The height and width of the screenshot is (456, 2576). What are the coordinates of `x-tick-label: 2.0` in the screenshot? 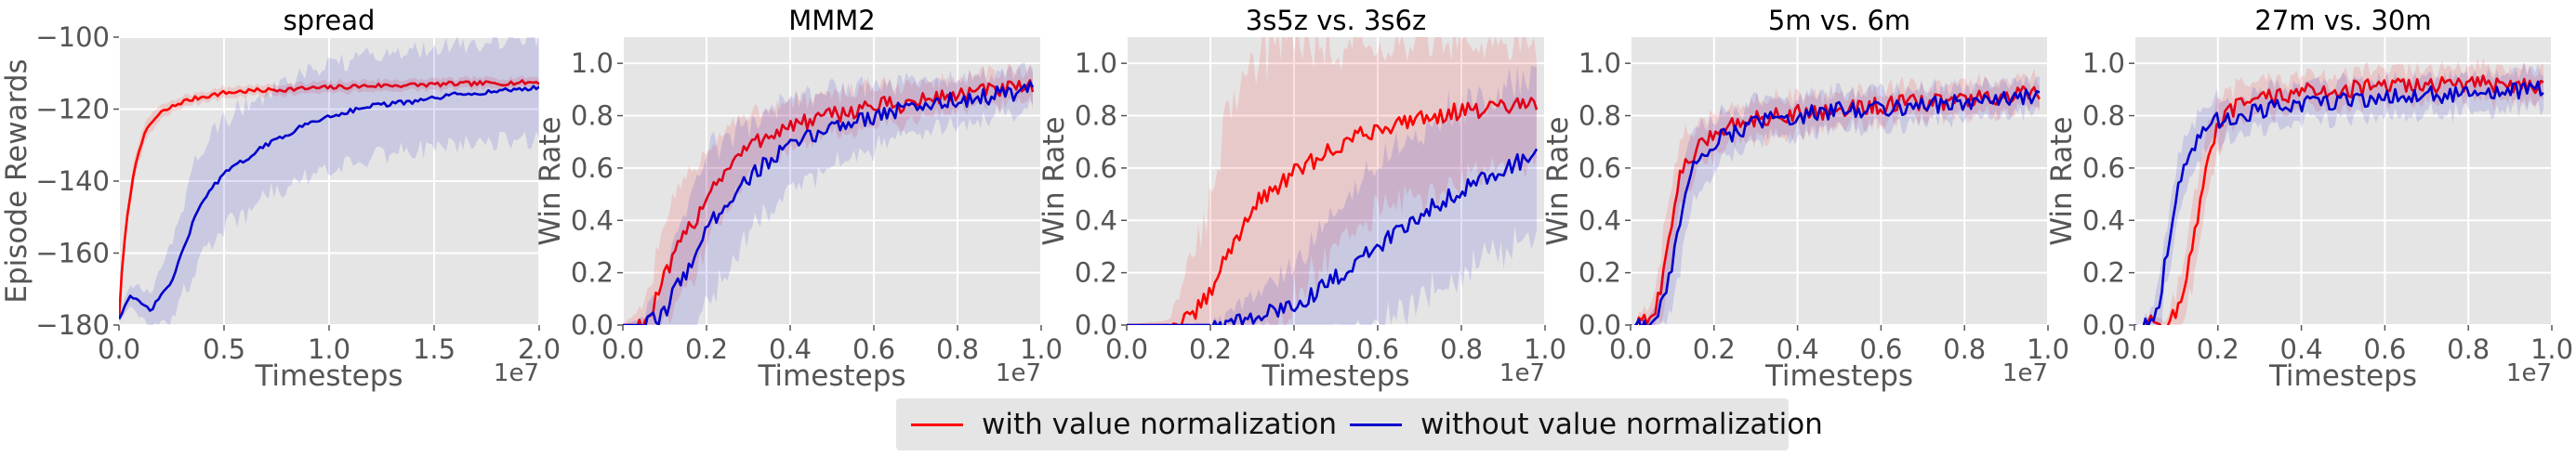 It's located at (539, 349).